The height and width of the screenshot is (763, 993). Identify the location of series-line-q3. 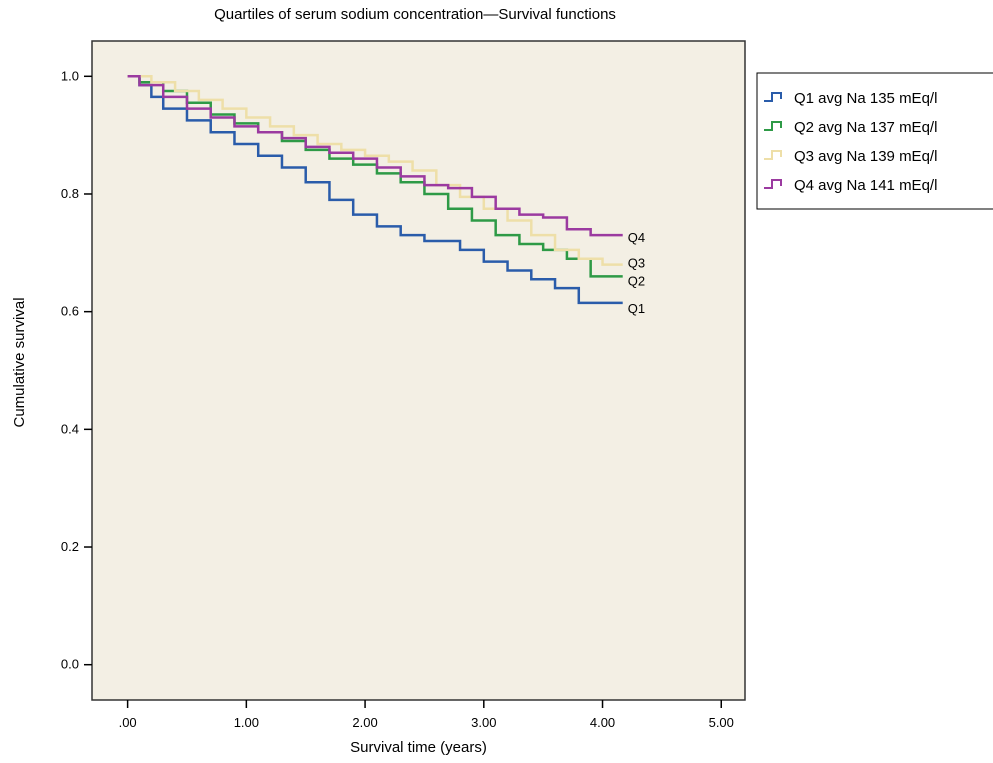
(375, 170).